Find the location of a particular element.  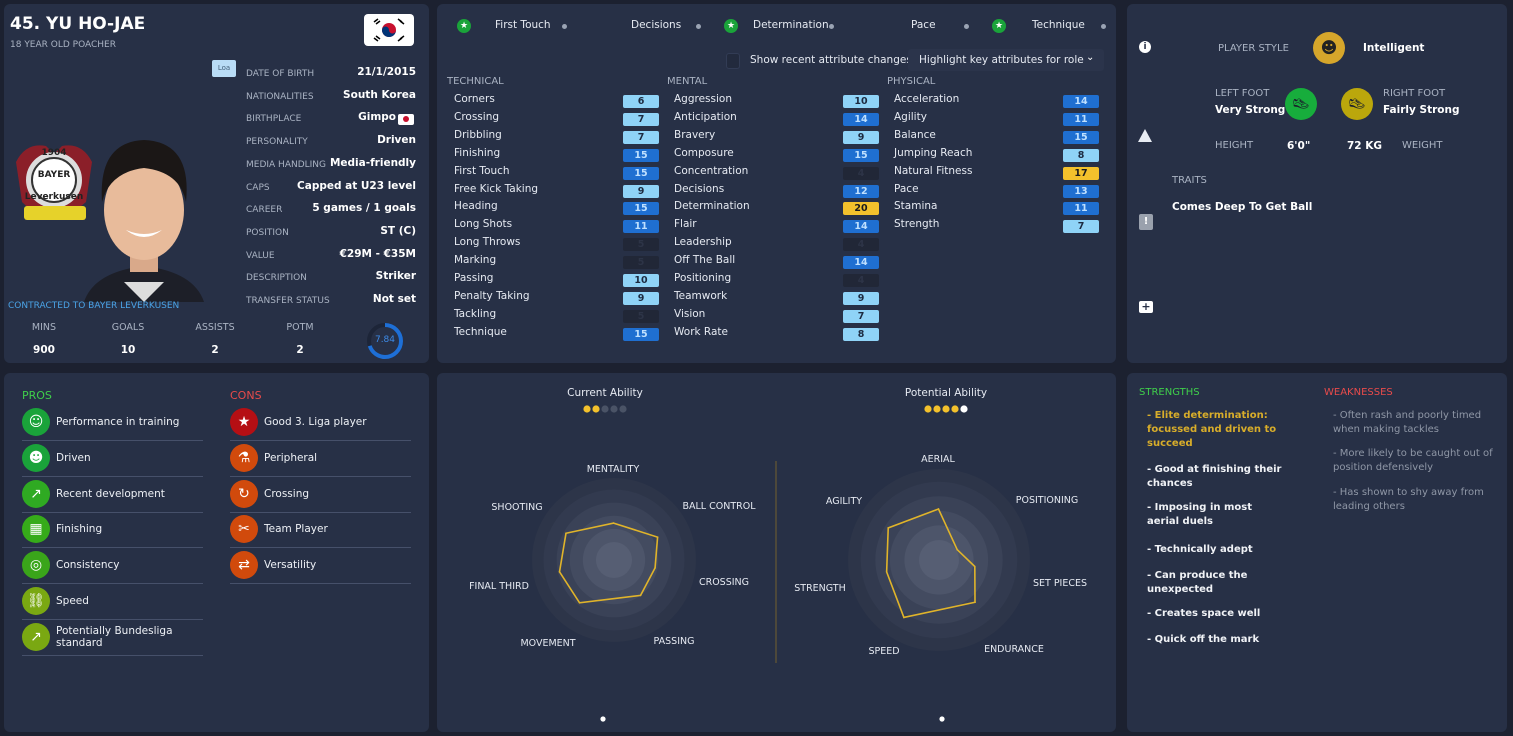

info-value: Capped at U23 level is located at coordinates (356, 185).